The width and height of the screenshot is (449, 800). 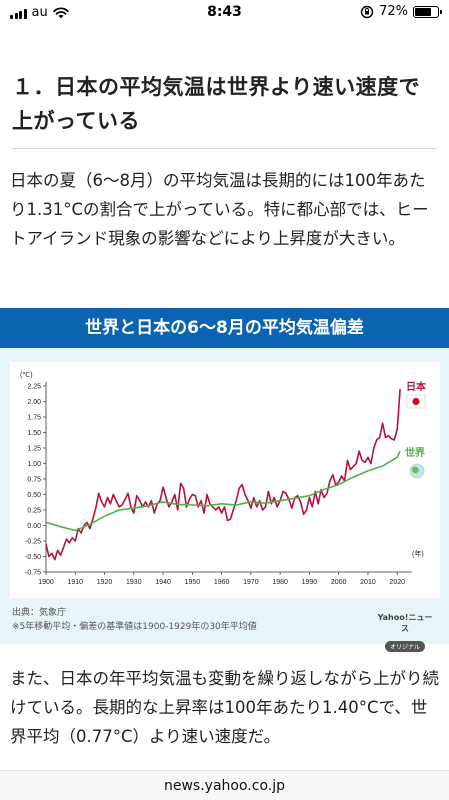 What do you see at coordinates (280, 582) in the screenshot?
I see `x-tick-label: 1980` at bounding box center [280, 582].